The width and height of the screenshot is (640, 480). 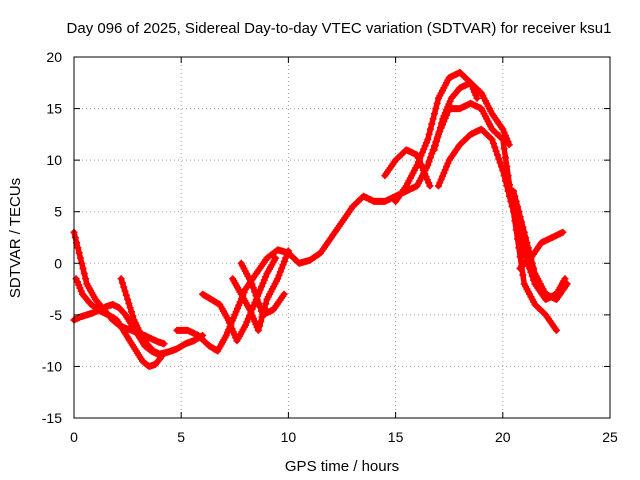 I want to click on y-tick-label: -5, so click(x=56, y=315).